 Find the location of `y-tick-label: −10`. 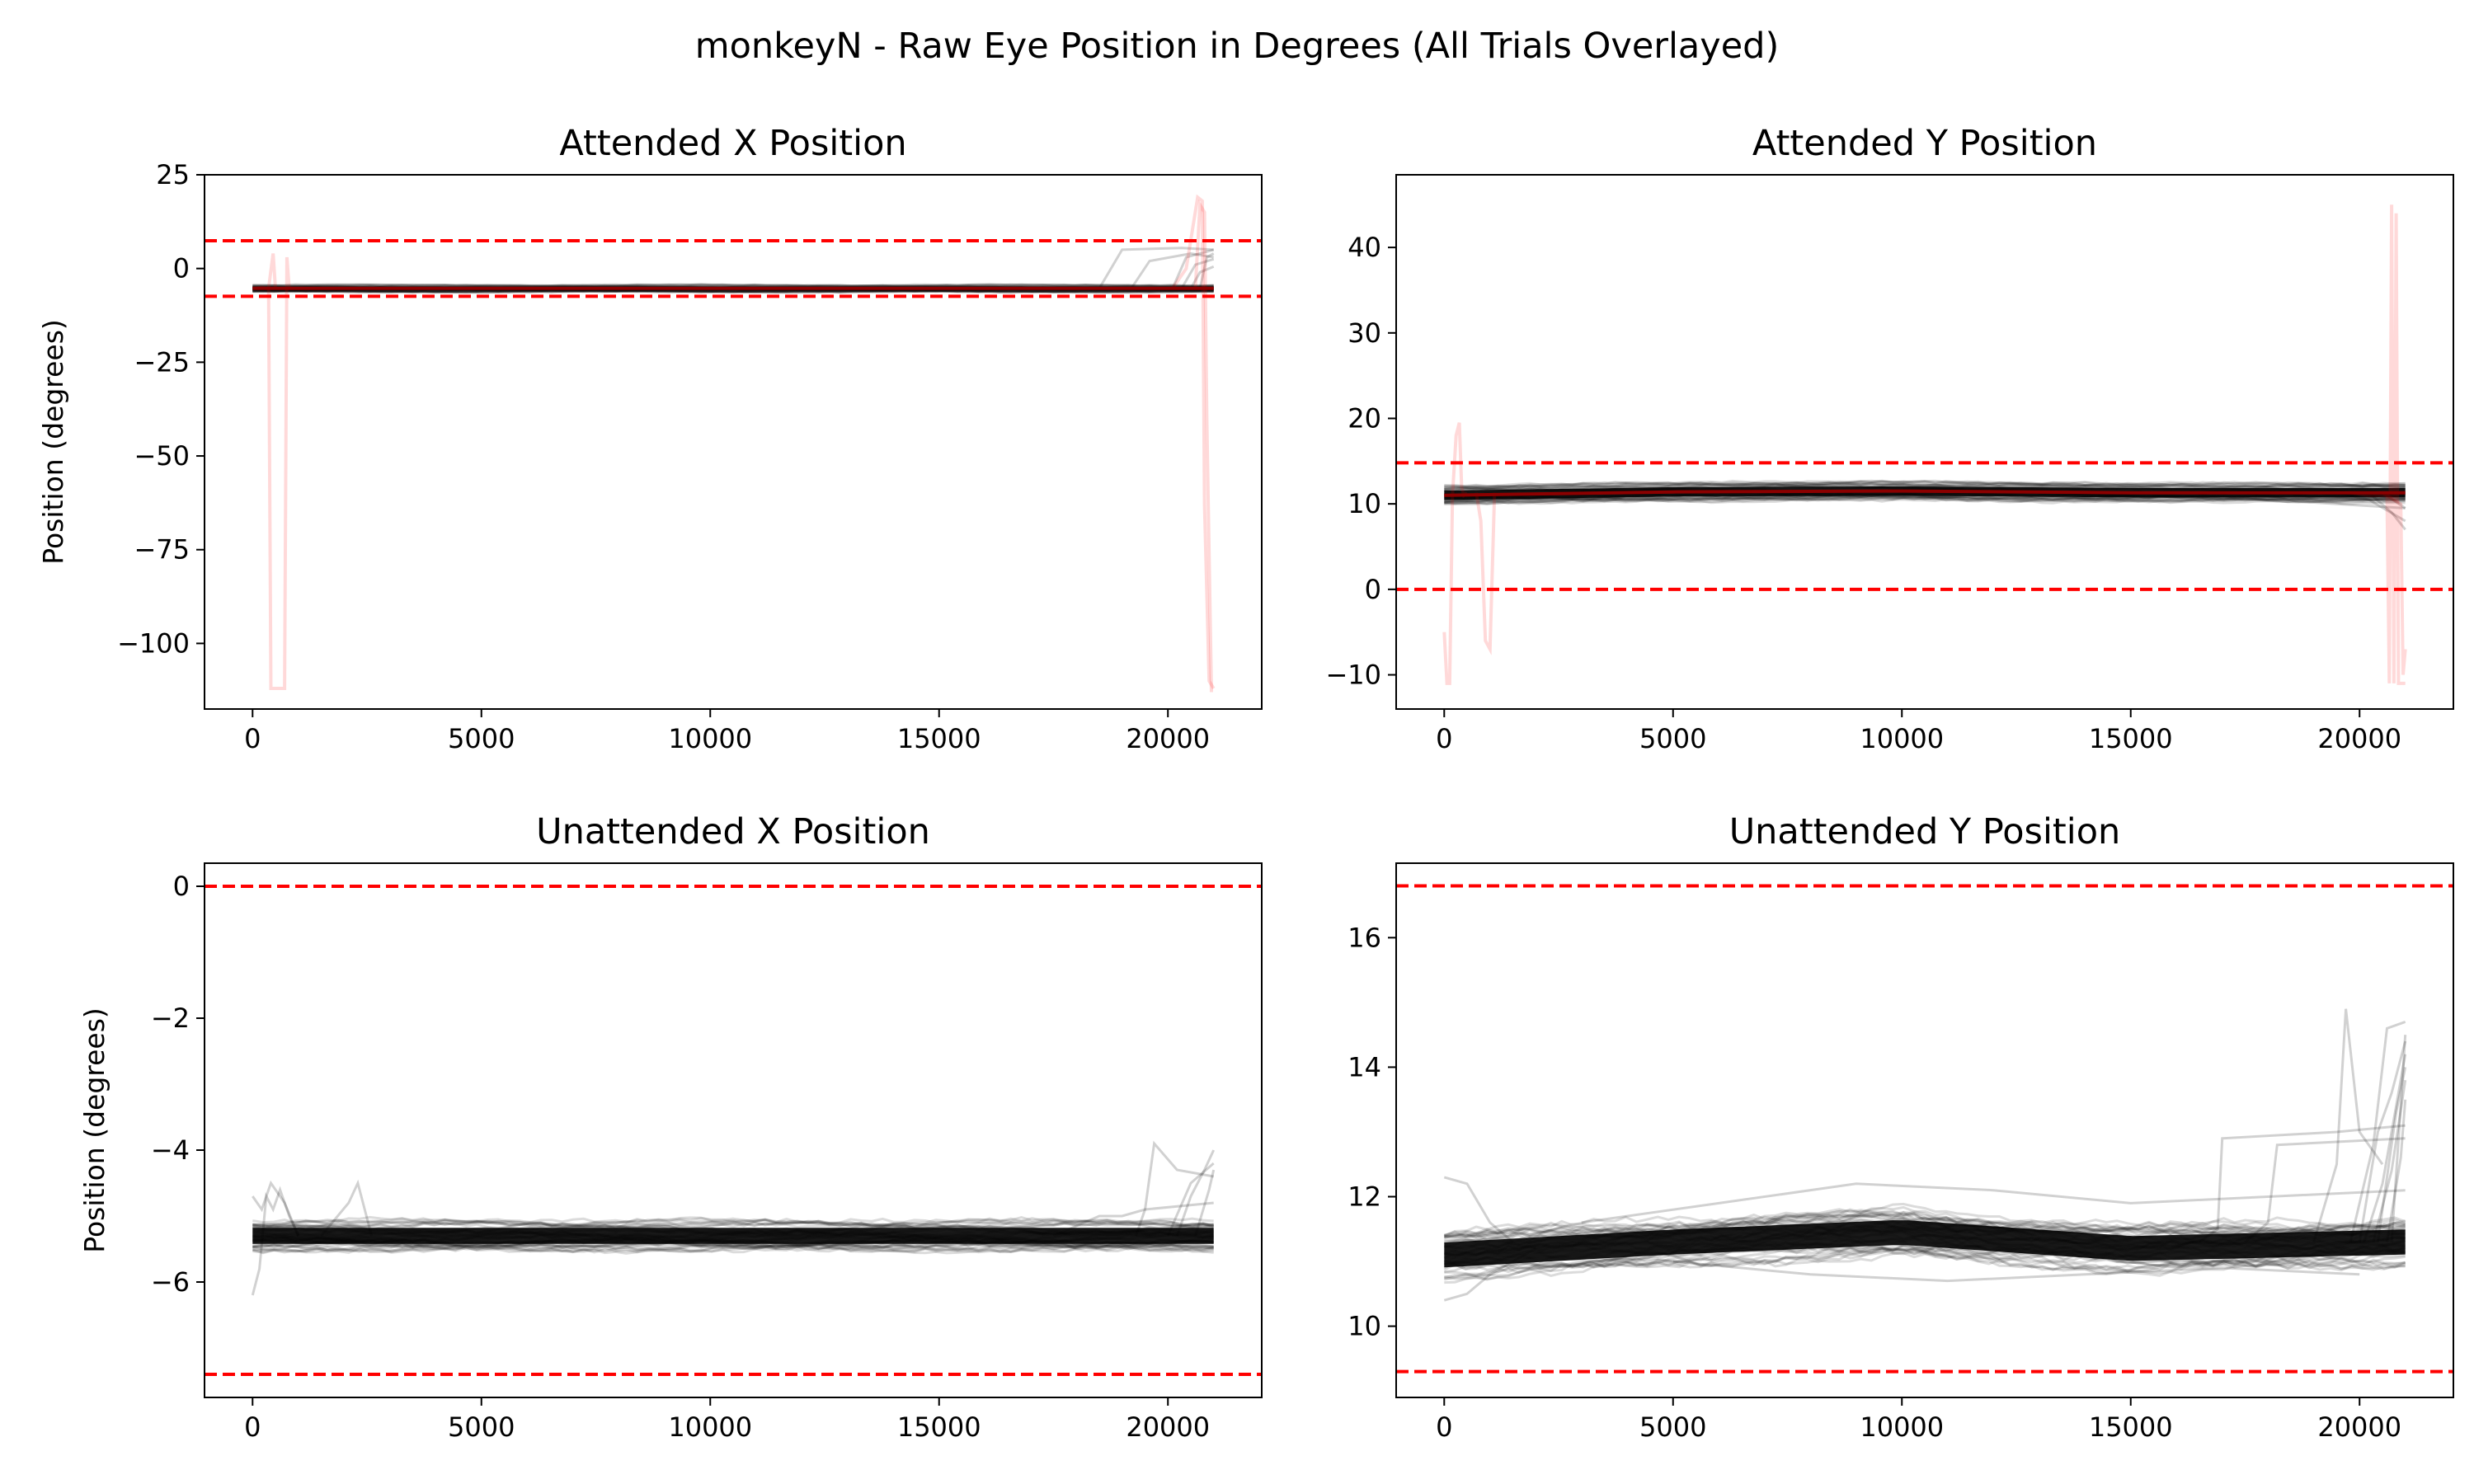

y-tick-label: −10 is located at coordinates (1353, 675).